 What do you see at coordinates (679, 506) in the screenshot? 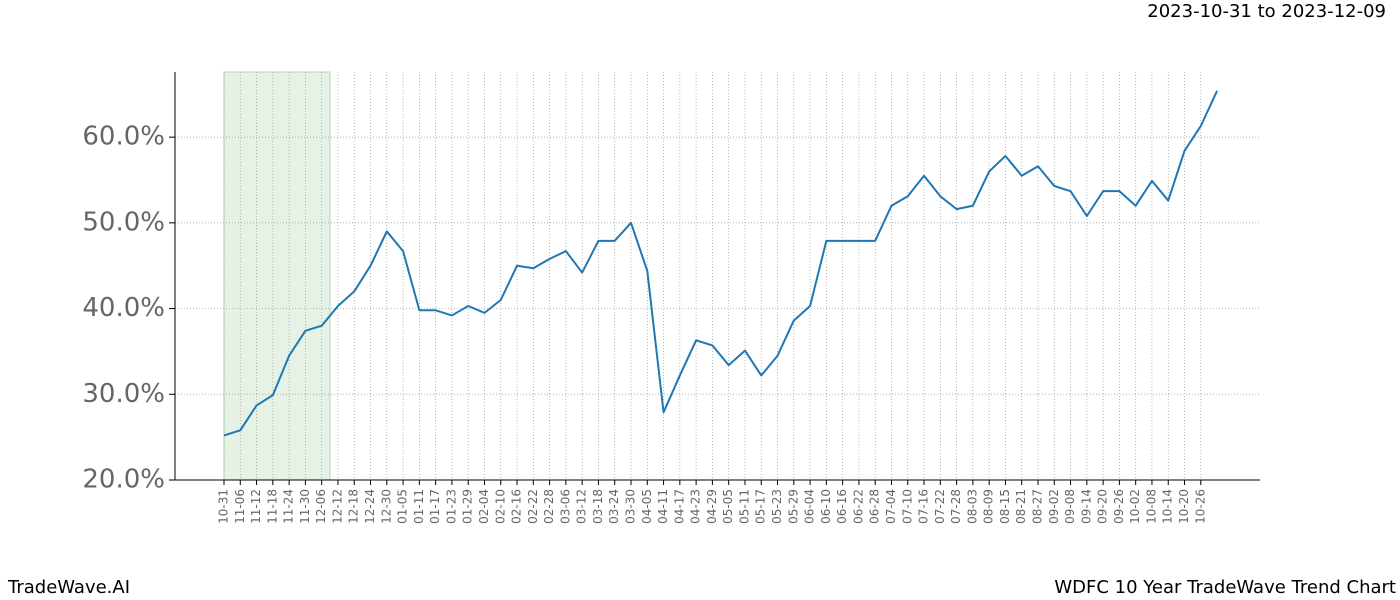
I see `x-tick-label: 04-17` at bounding box center [679, 506].